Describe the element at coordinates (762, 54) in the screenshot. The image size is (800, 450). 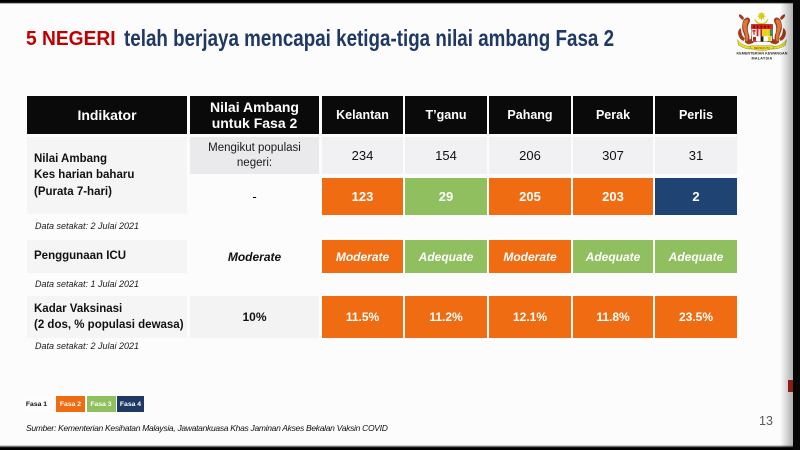
I see `svg-text: KEMENTERIAN KEWANGAN` at that location.